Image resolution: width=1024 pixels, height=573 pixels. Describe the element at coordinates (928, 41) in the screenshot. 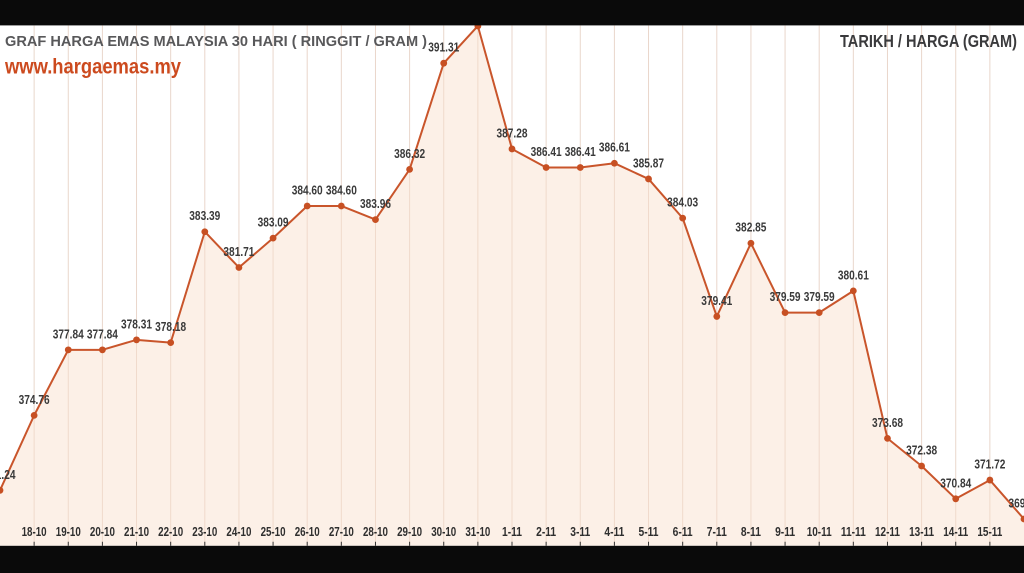

I see `svg-text: TARIKH / HARGA (GRAM)` at that location.